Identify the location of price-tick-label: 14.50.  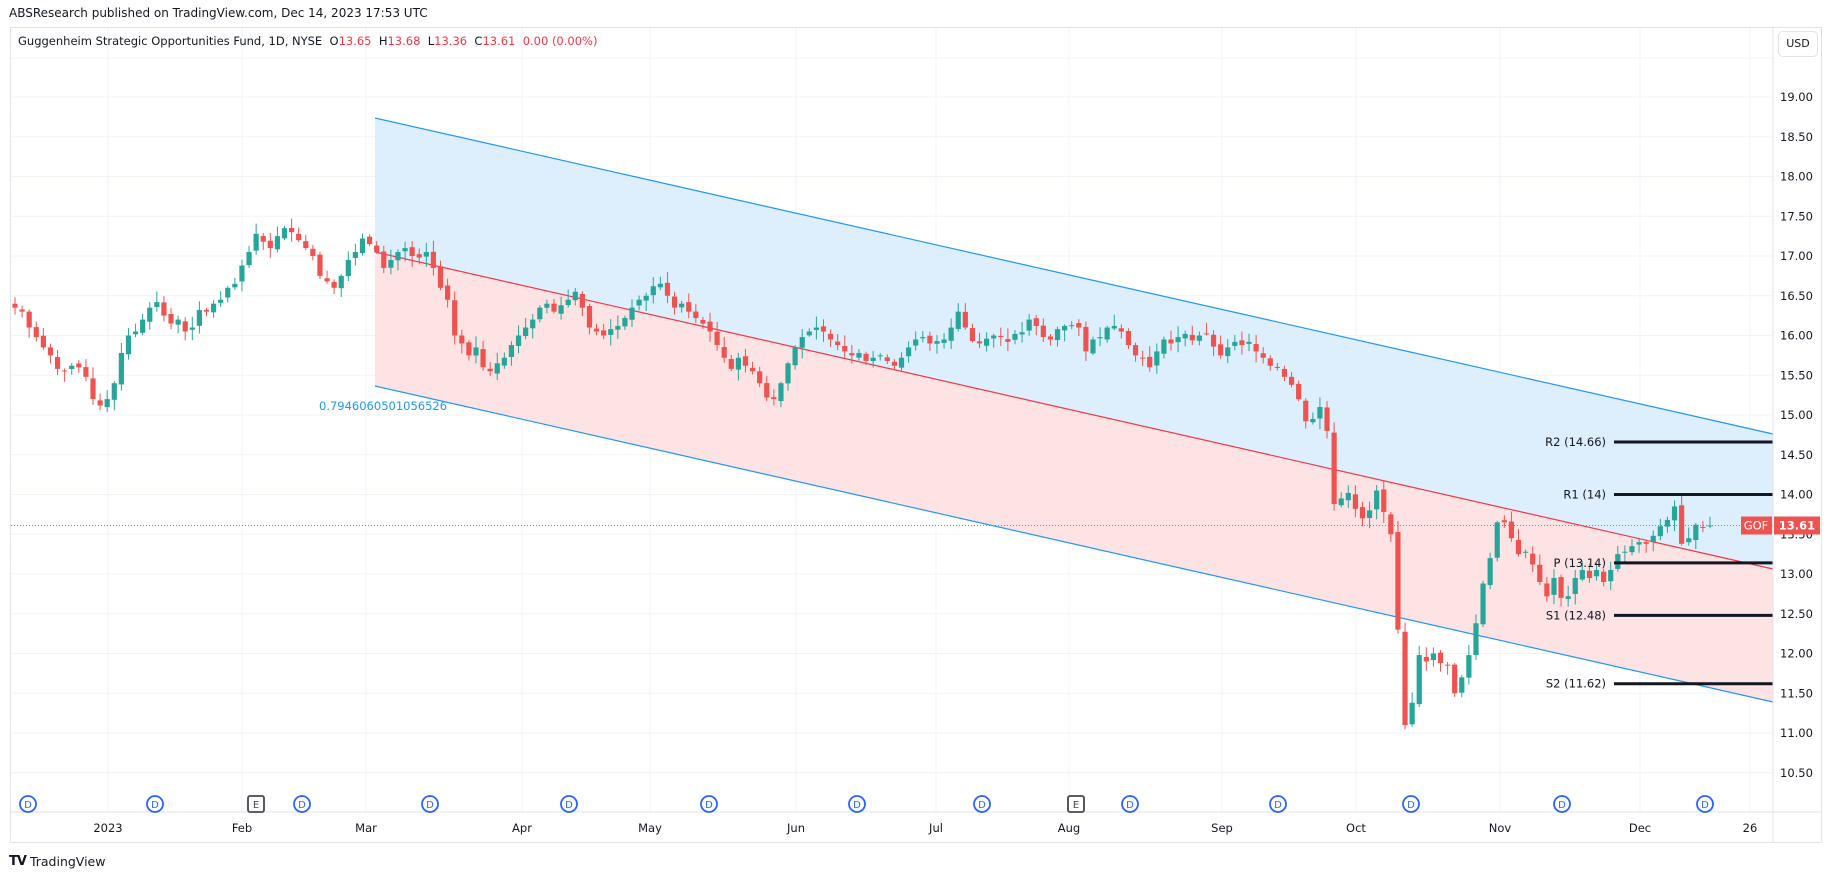
(1796, 455).